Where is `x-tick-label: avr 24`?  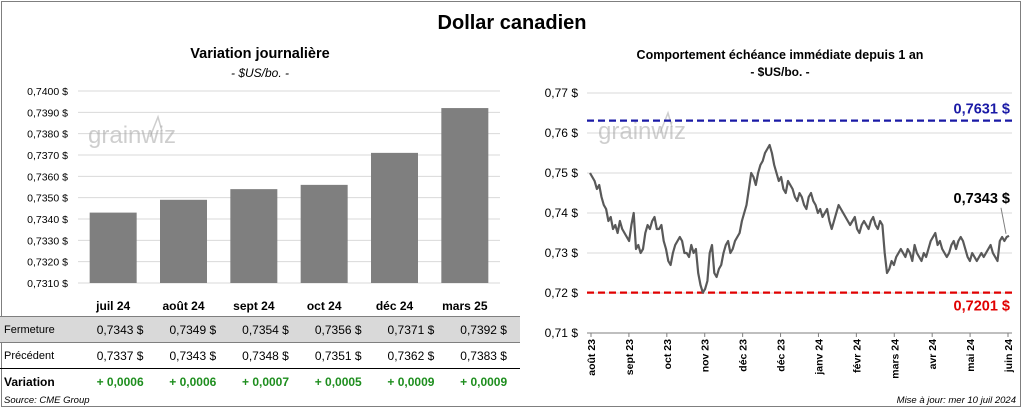
x-tick-label: avr 24 is located at coordinates (933, 354).